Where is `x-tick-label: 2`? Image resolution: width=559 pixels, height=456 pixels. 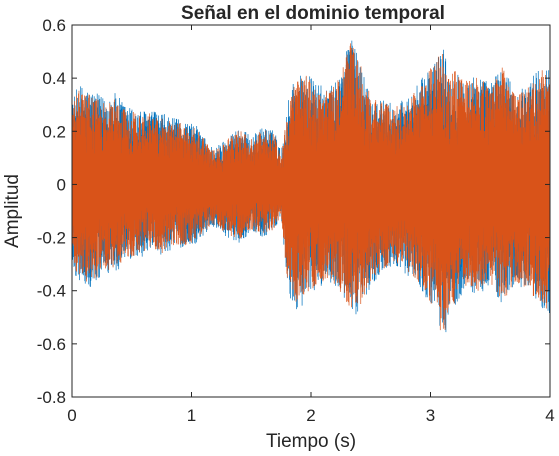
x-tick-label: 2 is located at coordinates (310, 415).